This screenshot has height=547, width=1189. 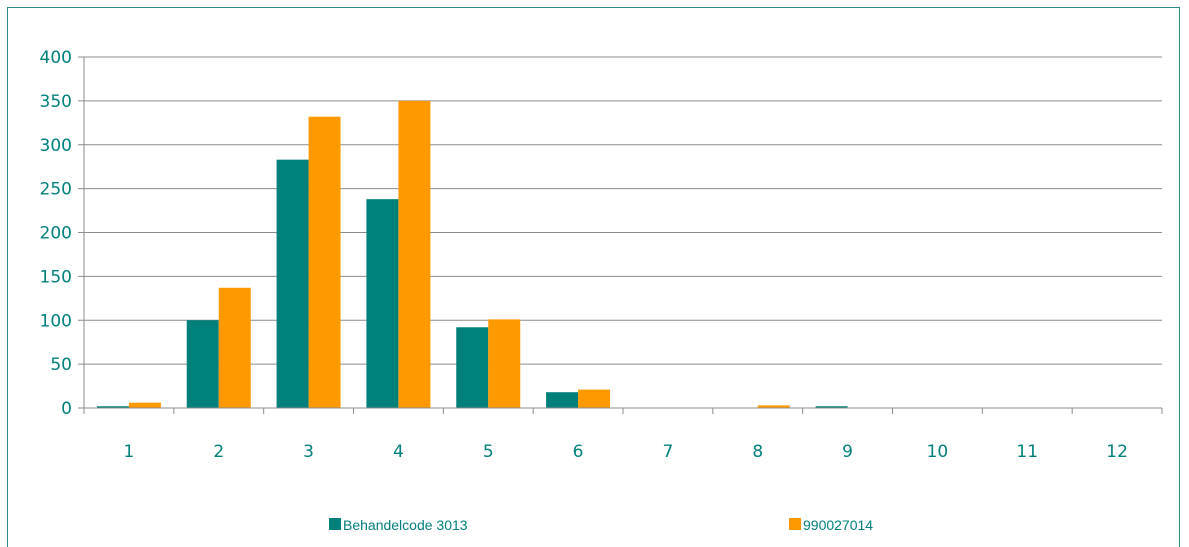 What do you see at coordinates (61, 365) in the screenshot?
I see `y-tick-label: 50` at bounding box center [61, 365].